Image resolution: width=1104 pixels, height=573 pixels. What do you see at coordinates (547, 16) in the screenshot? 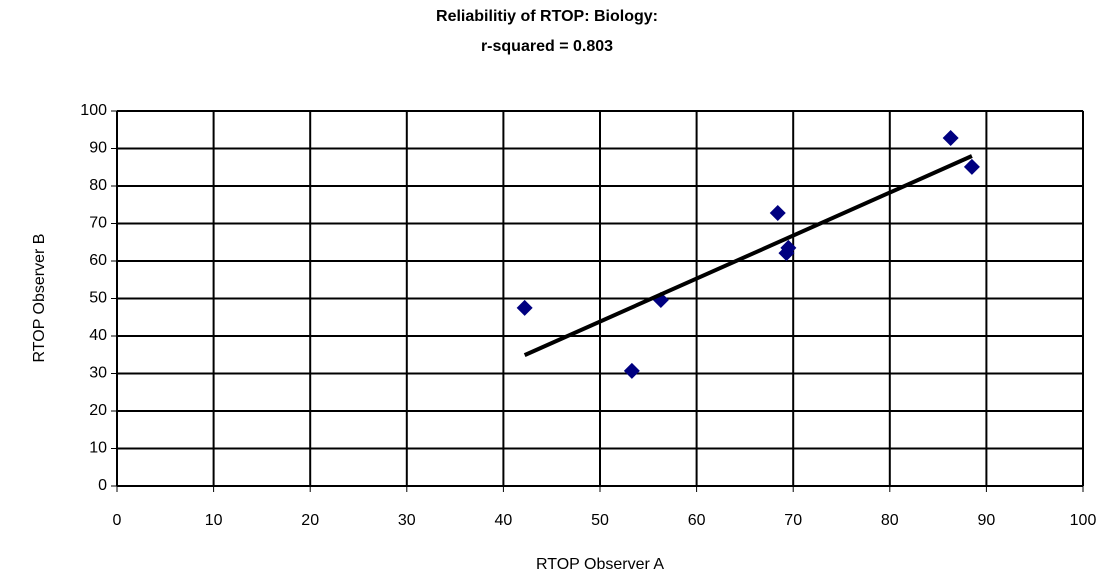
I see `chart-title: Reliabilitiy of RTOP: Biology:` at bounding box center [547, 16].